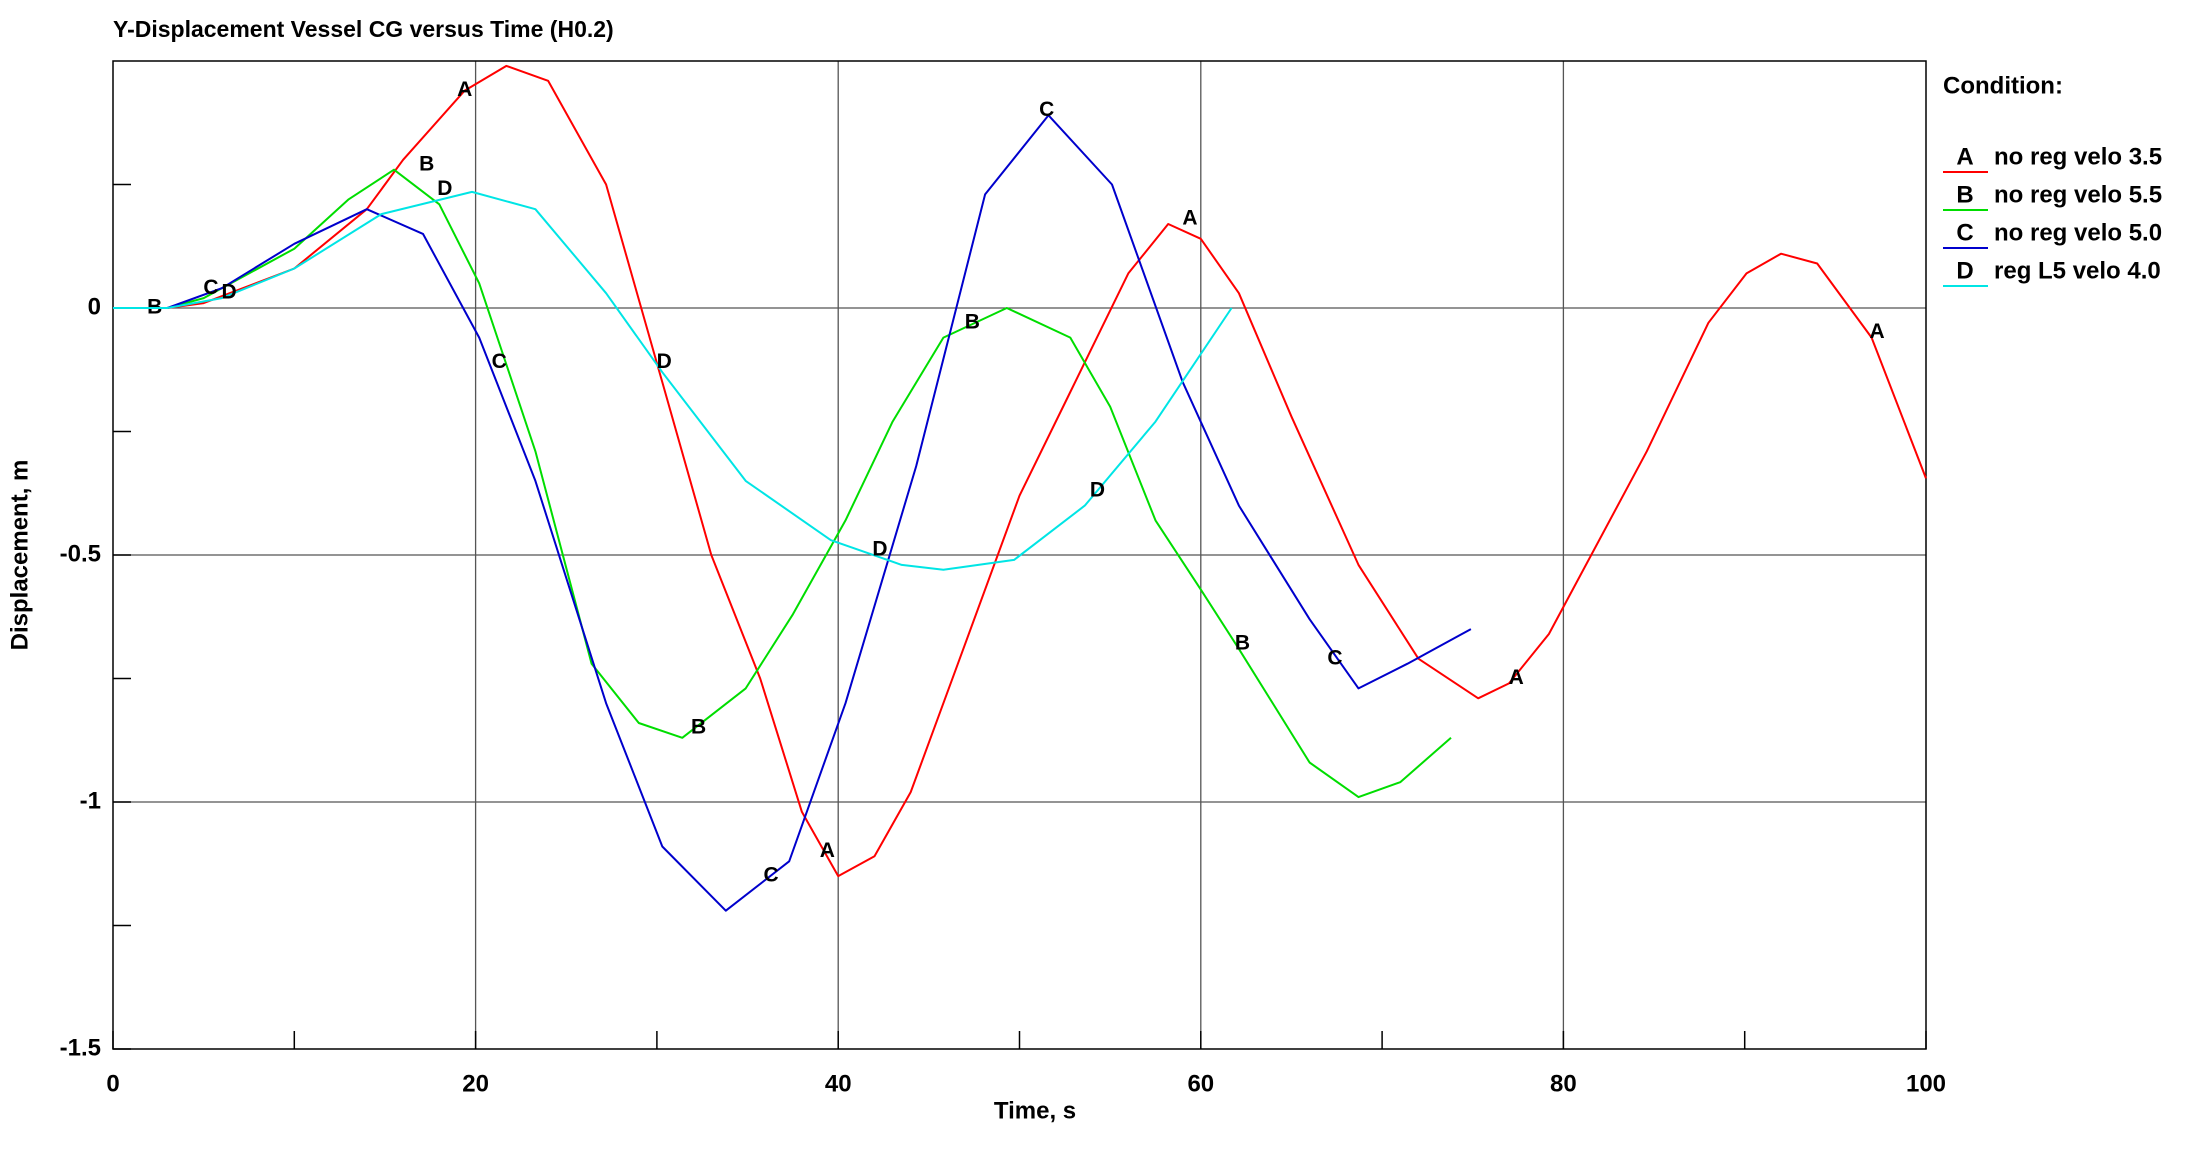 Image resolution: width=2208 pixels, height=1149 pixels. What do you see at coordinates (19, 555) in the screenshot?
I see `y-axis-label: Displacement, m` at bounding box center [19, 555].